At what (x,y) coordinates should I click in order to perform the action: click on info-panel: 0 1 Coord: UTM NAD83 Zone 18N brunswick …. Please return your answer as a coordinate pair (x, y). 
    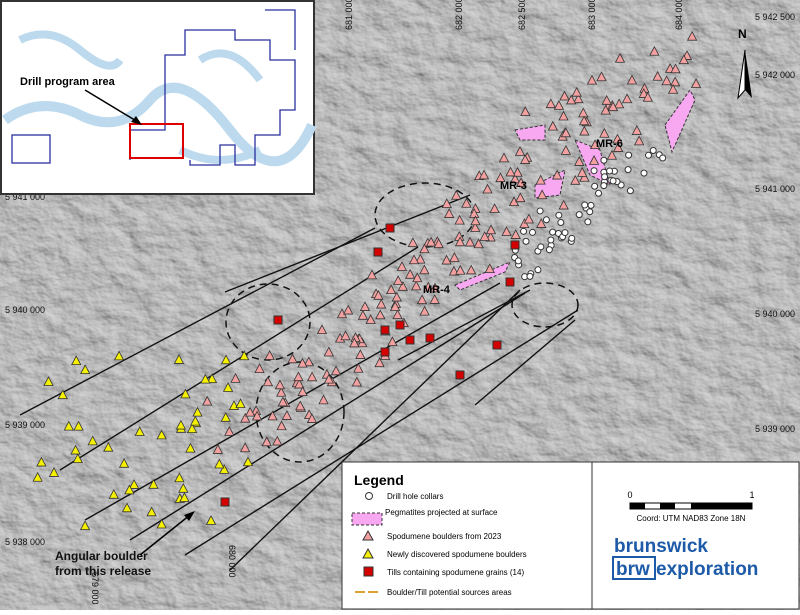
    Looking at the image, I should click on (695, 535).